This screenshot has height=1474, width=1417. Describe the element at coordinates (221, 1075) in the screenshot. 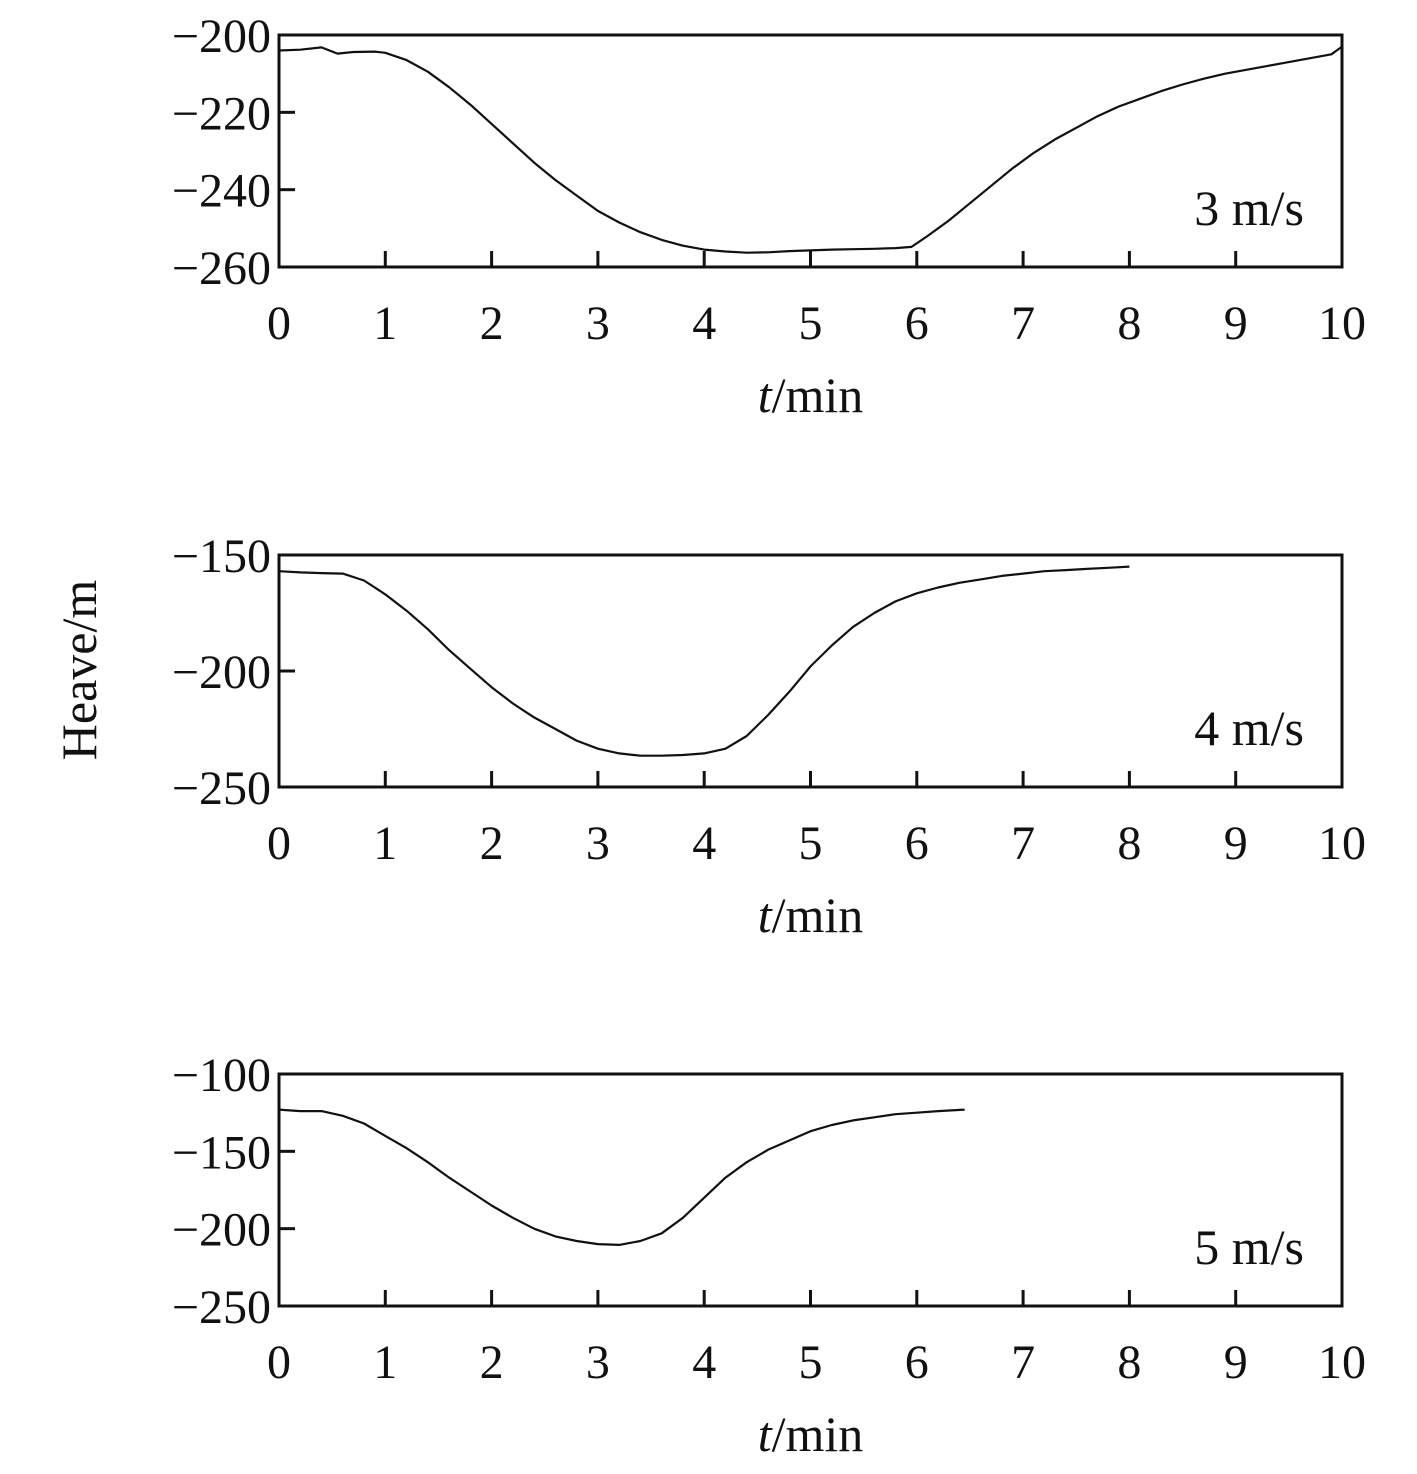

I see `y-tick-label: −100` at that location.